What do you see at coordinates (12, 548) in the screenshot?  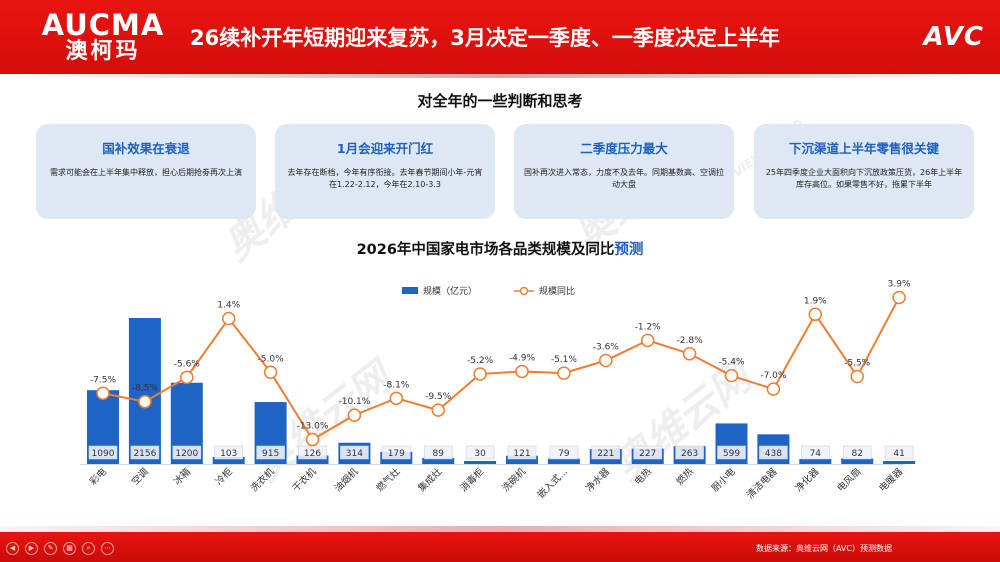 I see `prev-slide-icon: ◀` at bounding box center [12, 548].